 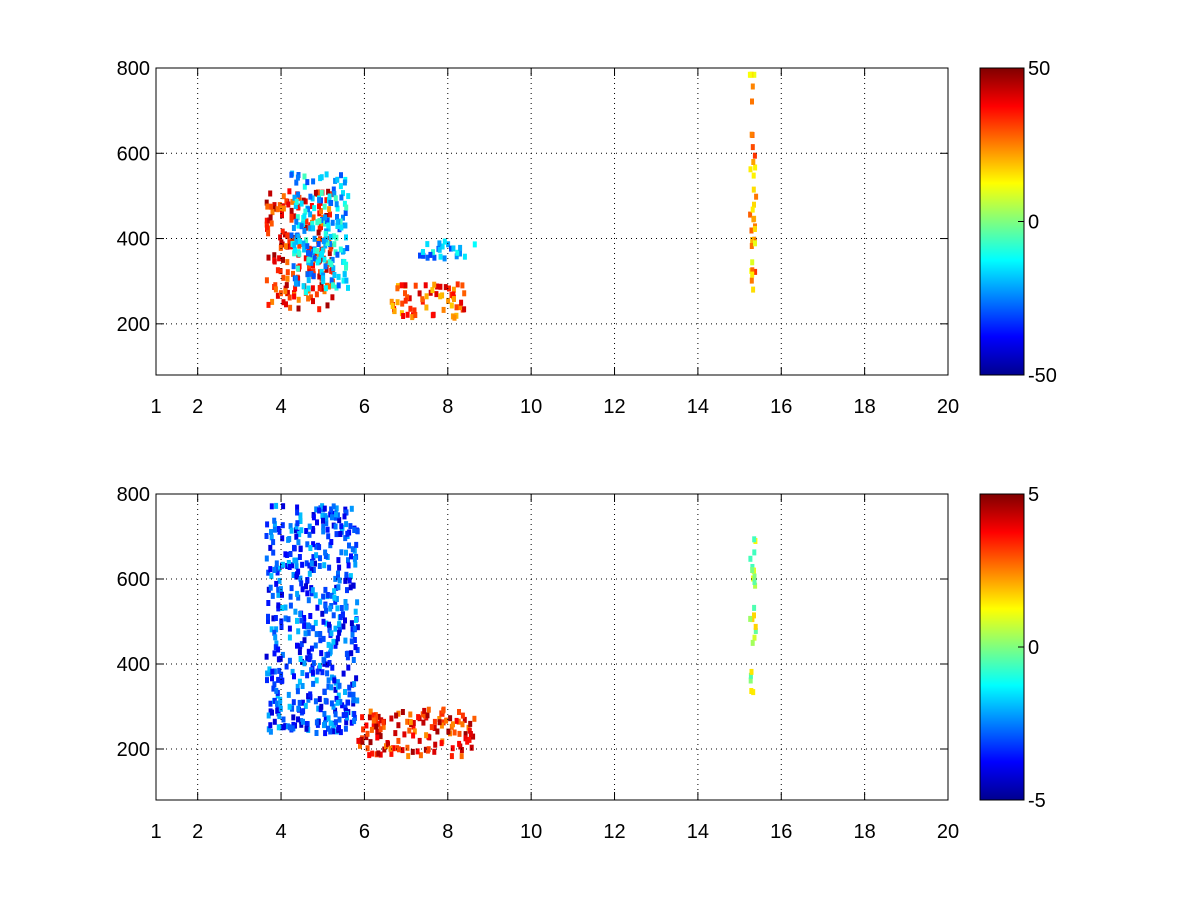 I want to click on colorbar-tick-label: 0, so click(x=1033, y=223).